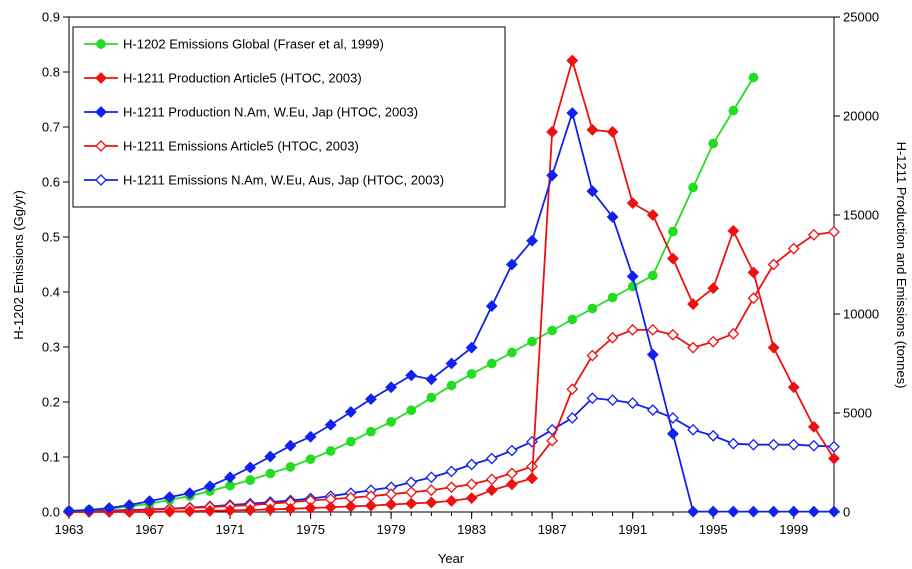 The image size is (912, 569). I want to click on y-right-tick-label: 15000, so click(861, 215).